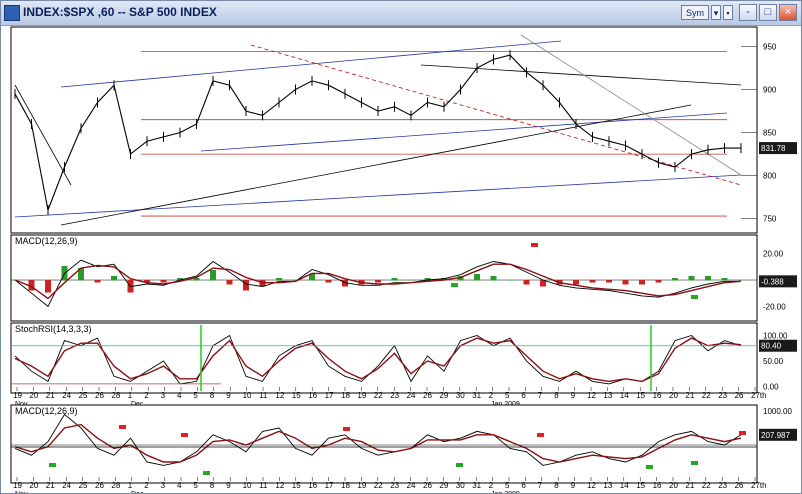  Describe the element at coordinates (769, 133) in the screenshot. I see `price-axis: 950 900 850 800 750 831.78` at that location.